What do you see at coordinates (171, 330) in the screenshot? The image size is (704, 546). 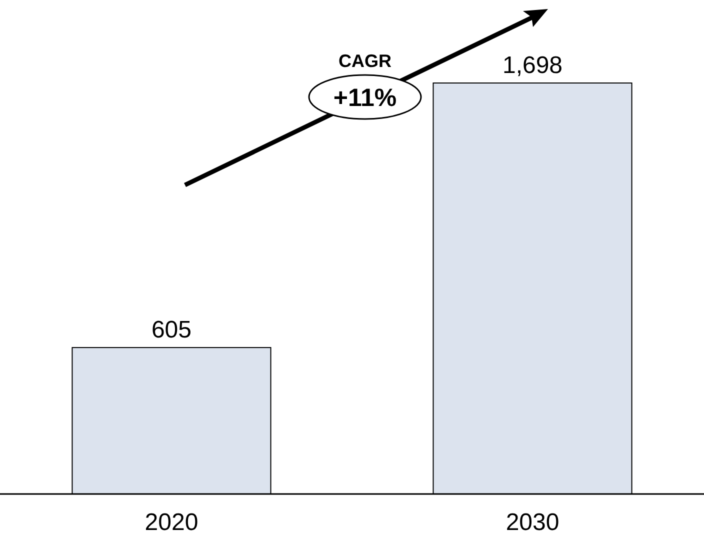 I see `data-label: 605` at bounding box center [171, 330].